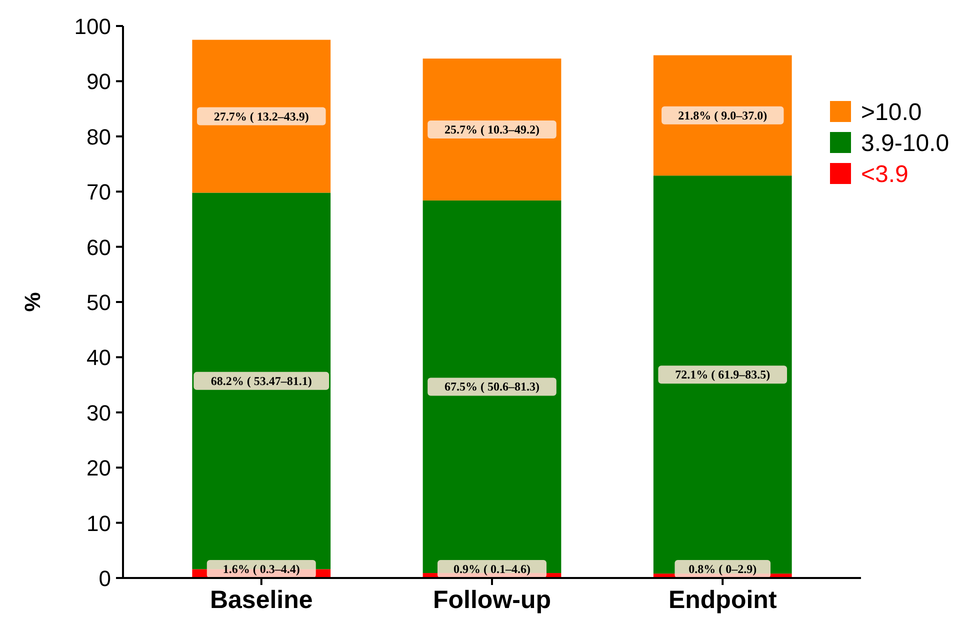 The image size is (976, 633). Describe the element at coordinates (492, 129) in the screenshot. I see `data-label: 25.7% ( 10.3–49.2)` at that location.